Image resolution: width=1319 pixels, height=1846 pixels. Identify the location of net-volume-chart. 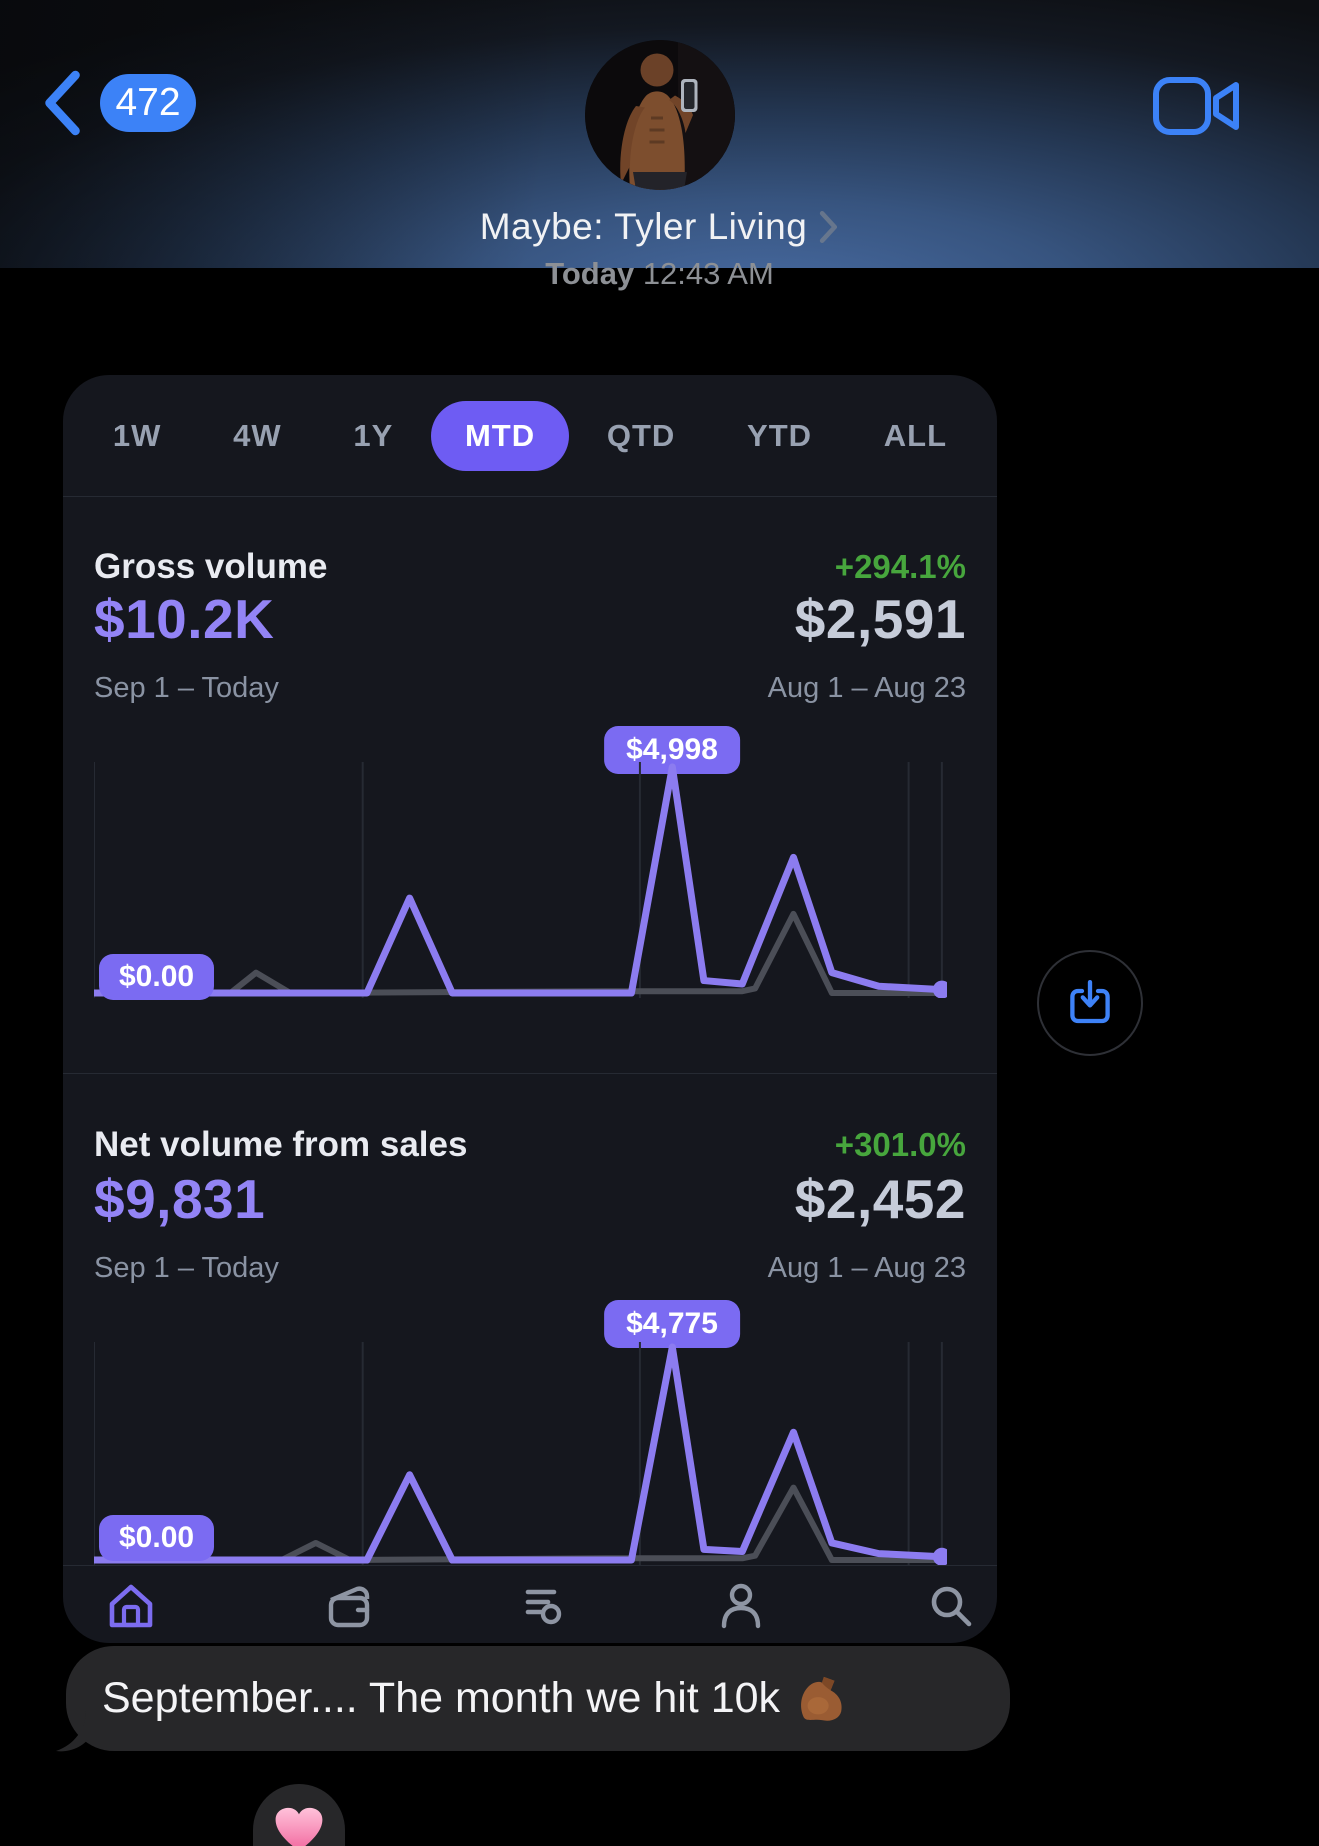
(520, 1453).